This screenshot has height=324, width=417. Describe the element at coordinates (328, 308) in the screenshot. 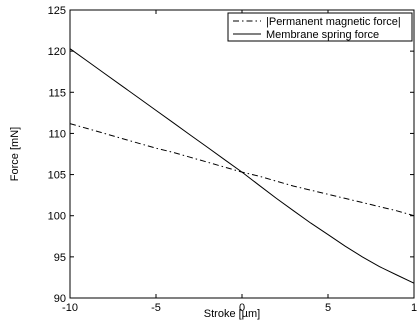

I see `x-tick-label: 5` at that location.